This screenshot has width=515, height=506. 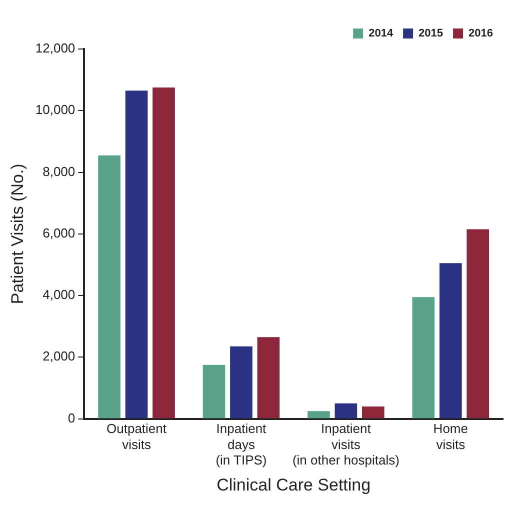 I want to click on legend-label: 2014, so click(x=381, y=34).